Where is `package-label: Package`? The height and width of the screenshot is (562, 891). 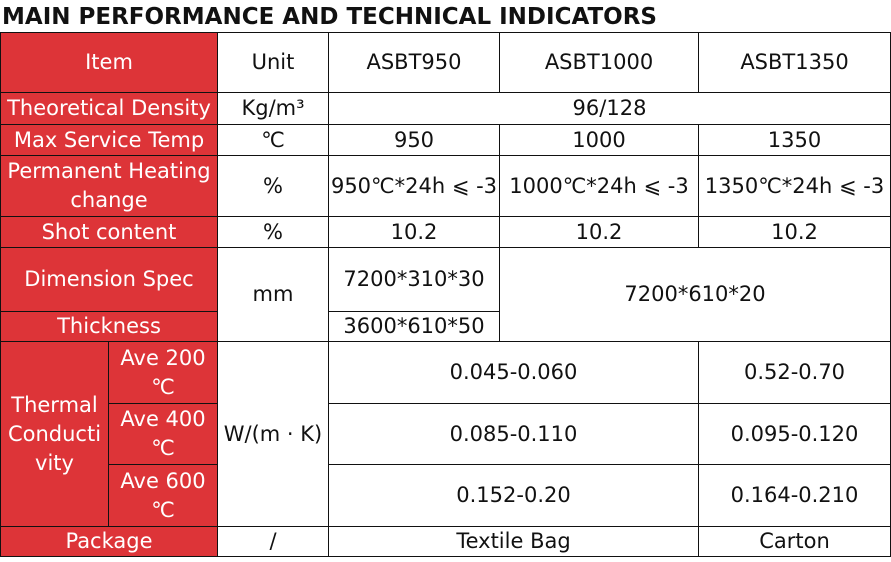
package-label: Package is located at coordinates (109, 541).